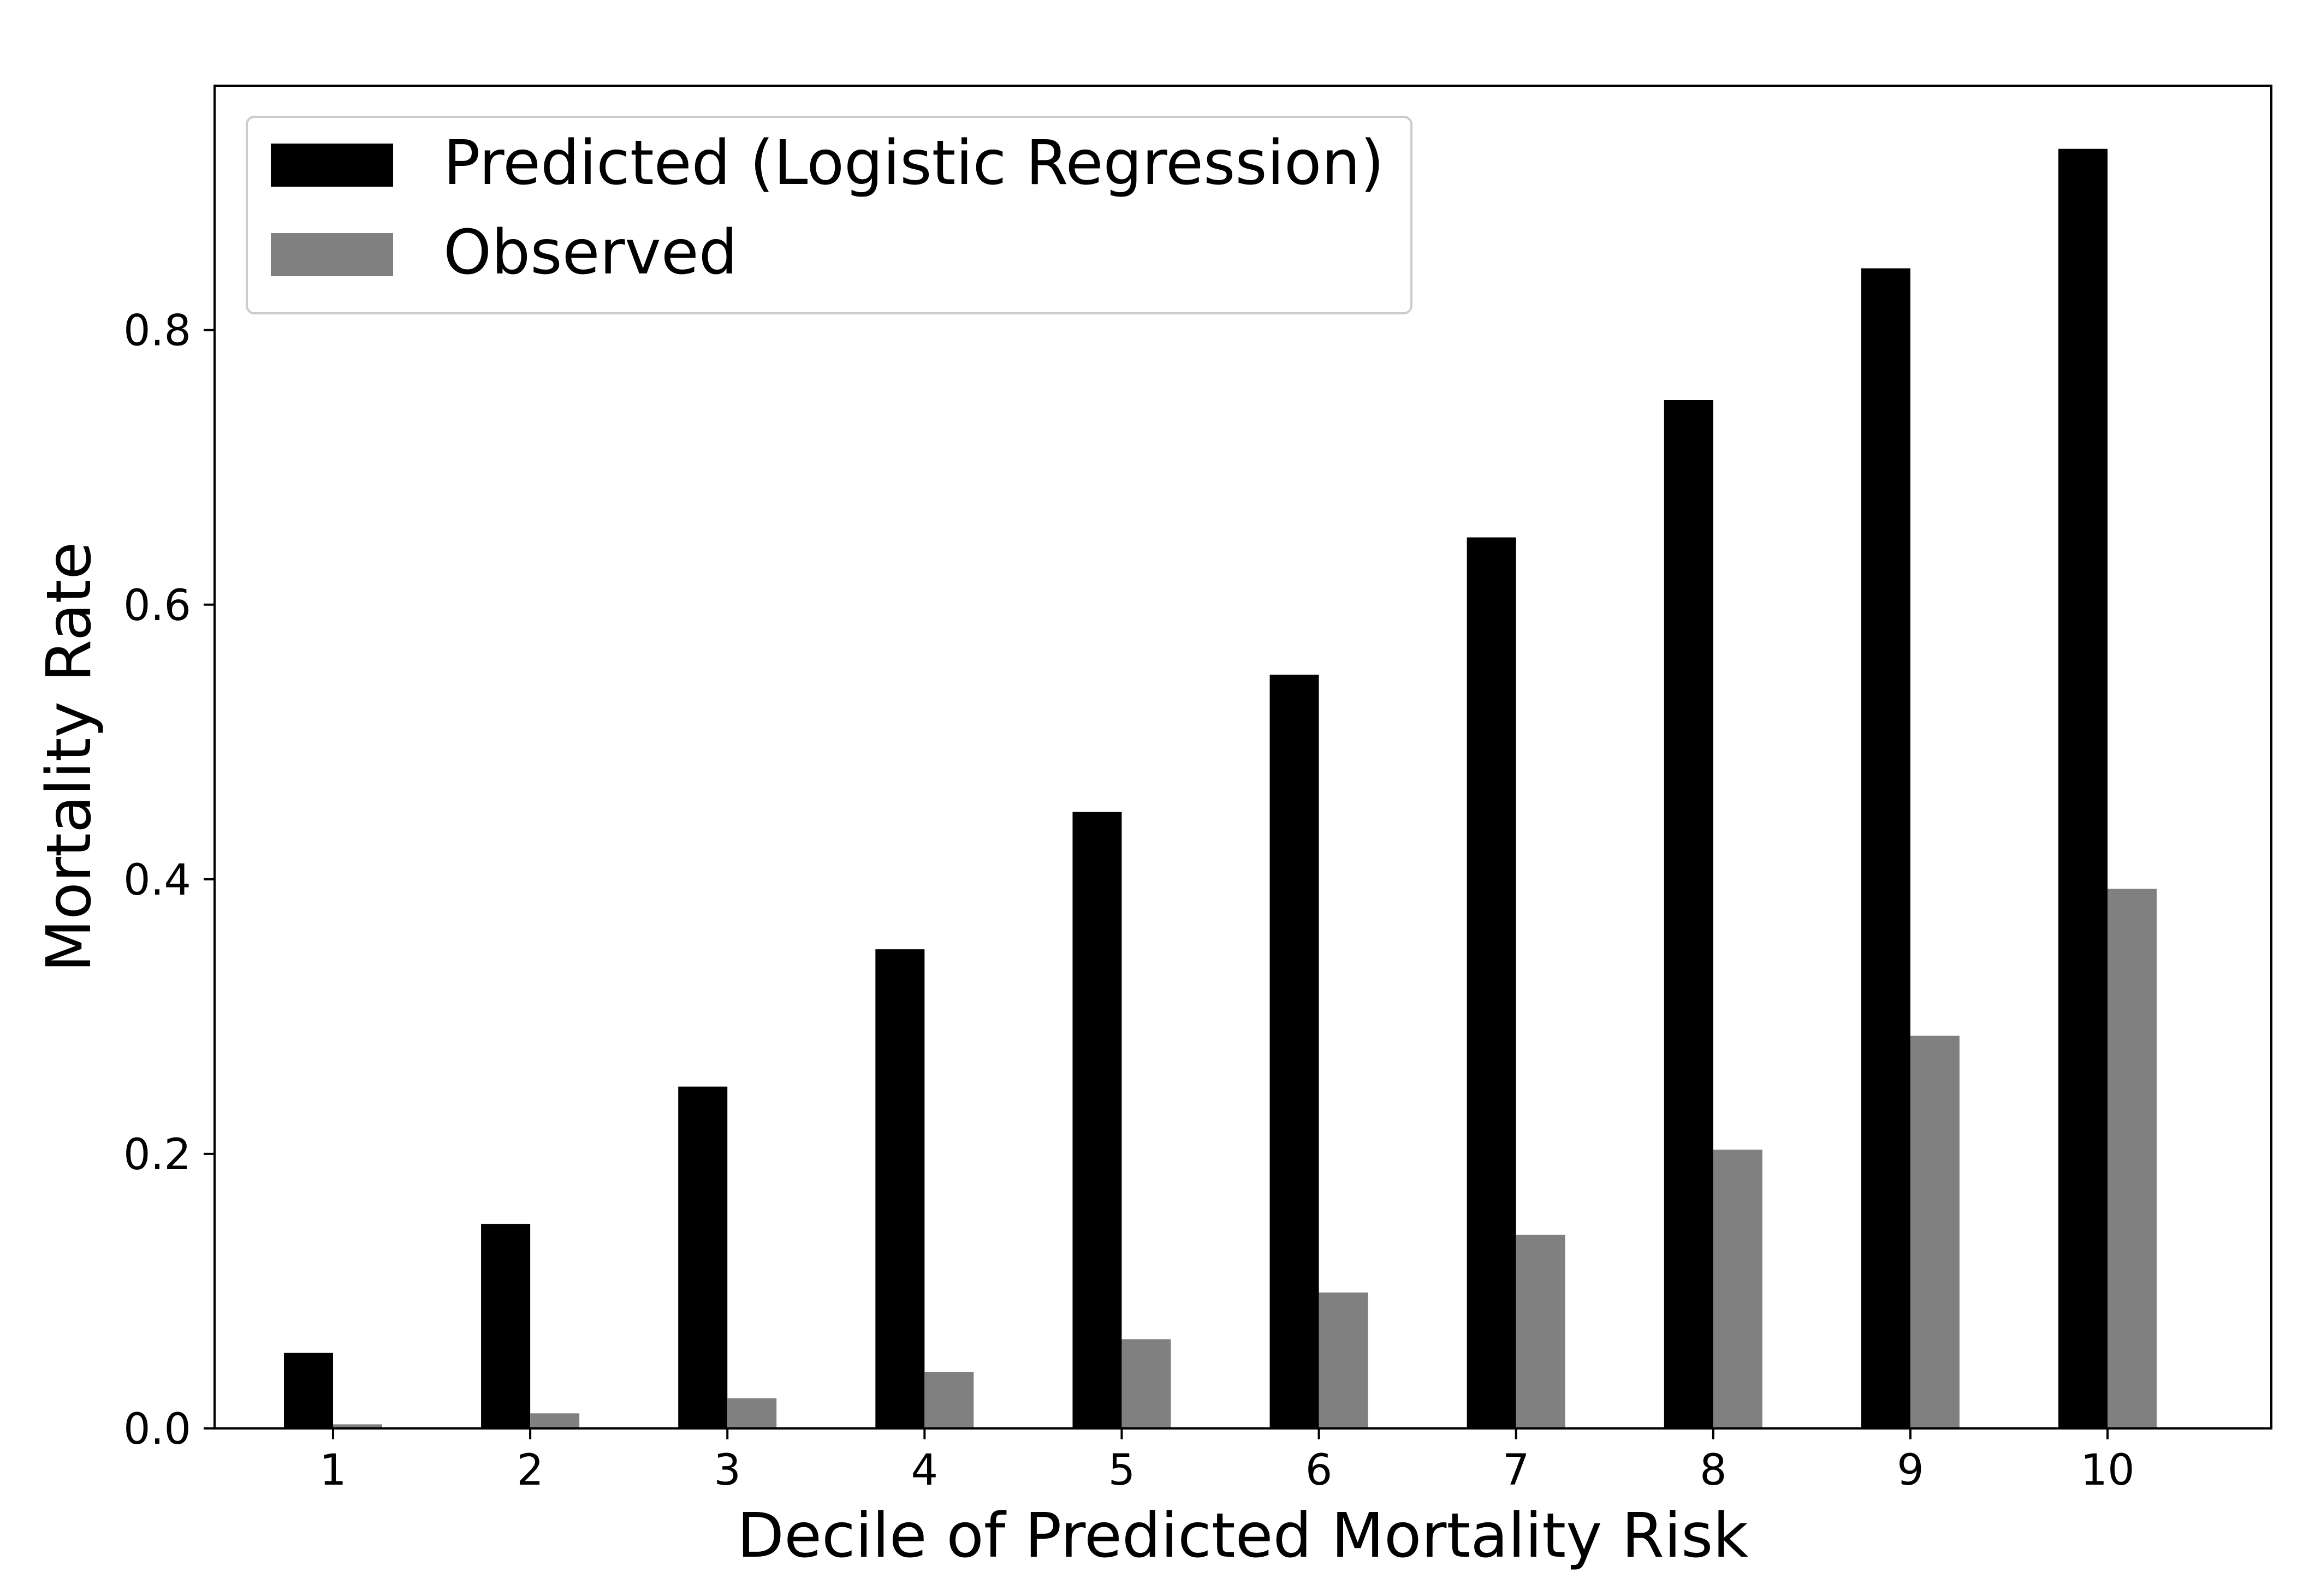 This screenshot has width=2309, height=1596. What do you see at coordinates (157, 605) in the screenshot?
I see `y-tick-label: 0.6` at bounding box center [157, 605].